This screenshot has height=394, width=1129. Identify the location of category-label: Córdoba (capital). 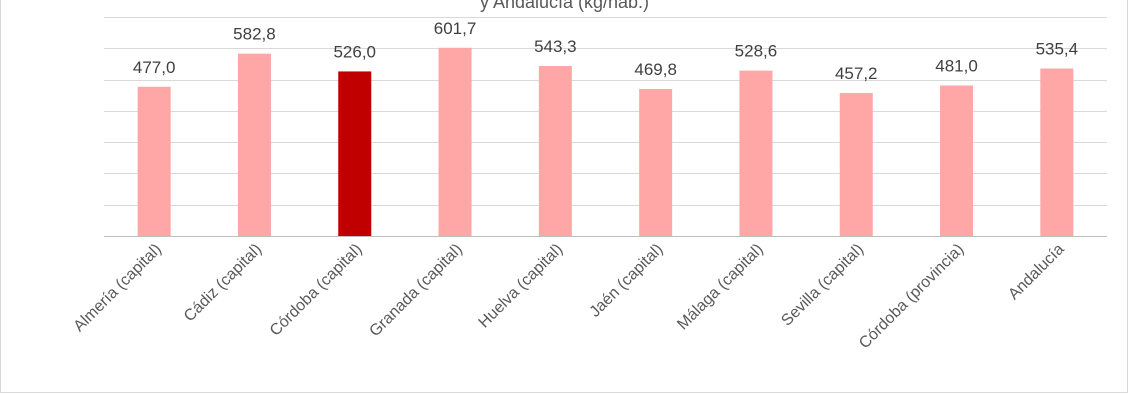
(316, 290).